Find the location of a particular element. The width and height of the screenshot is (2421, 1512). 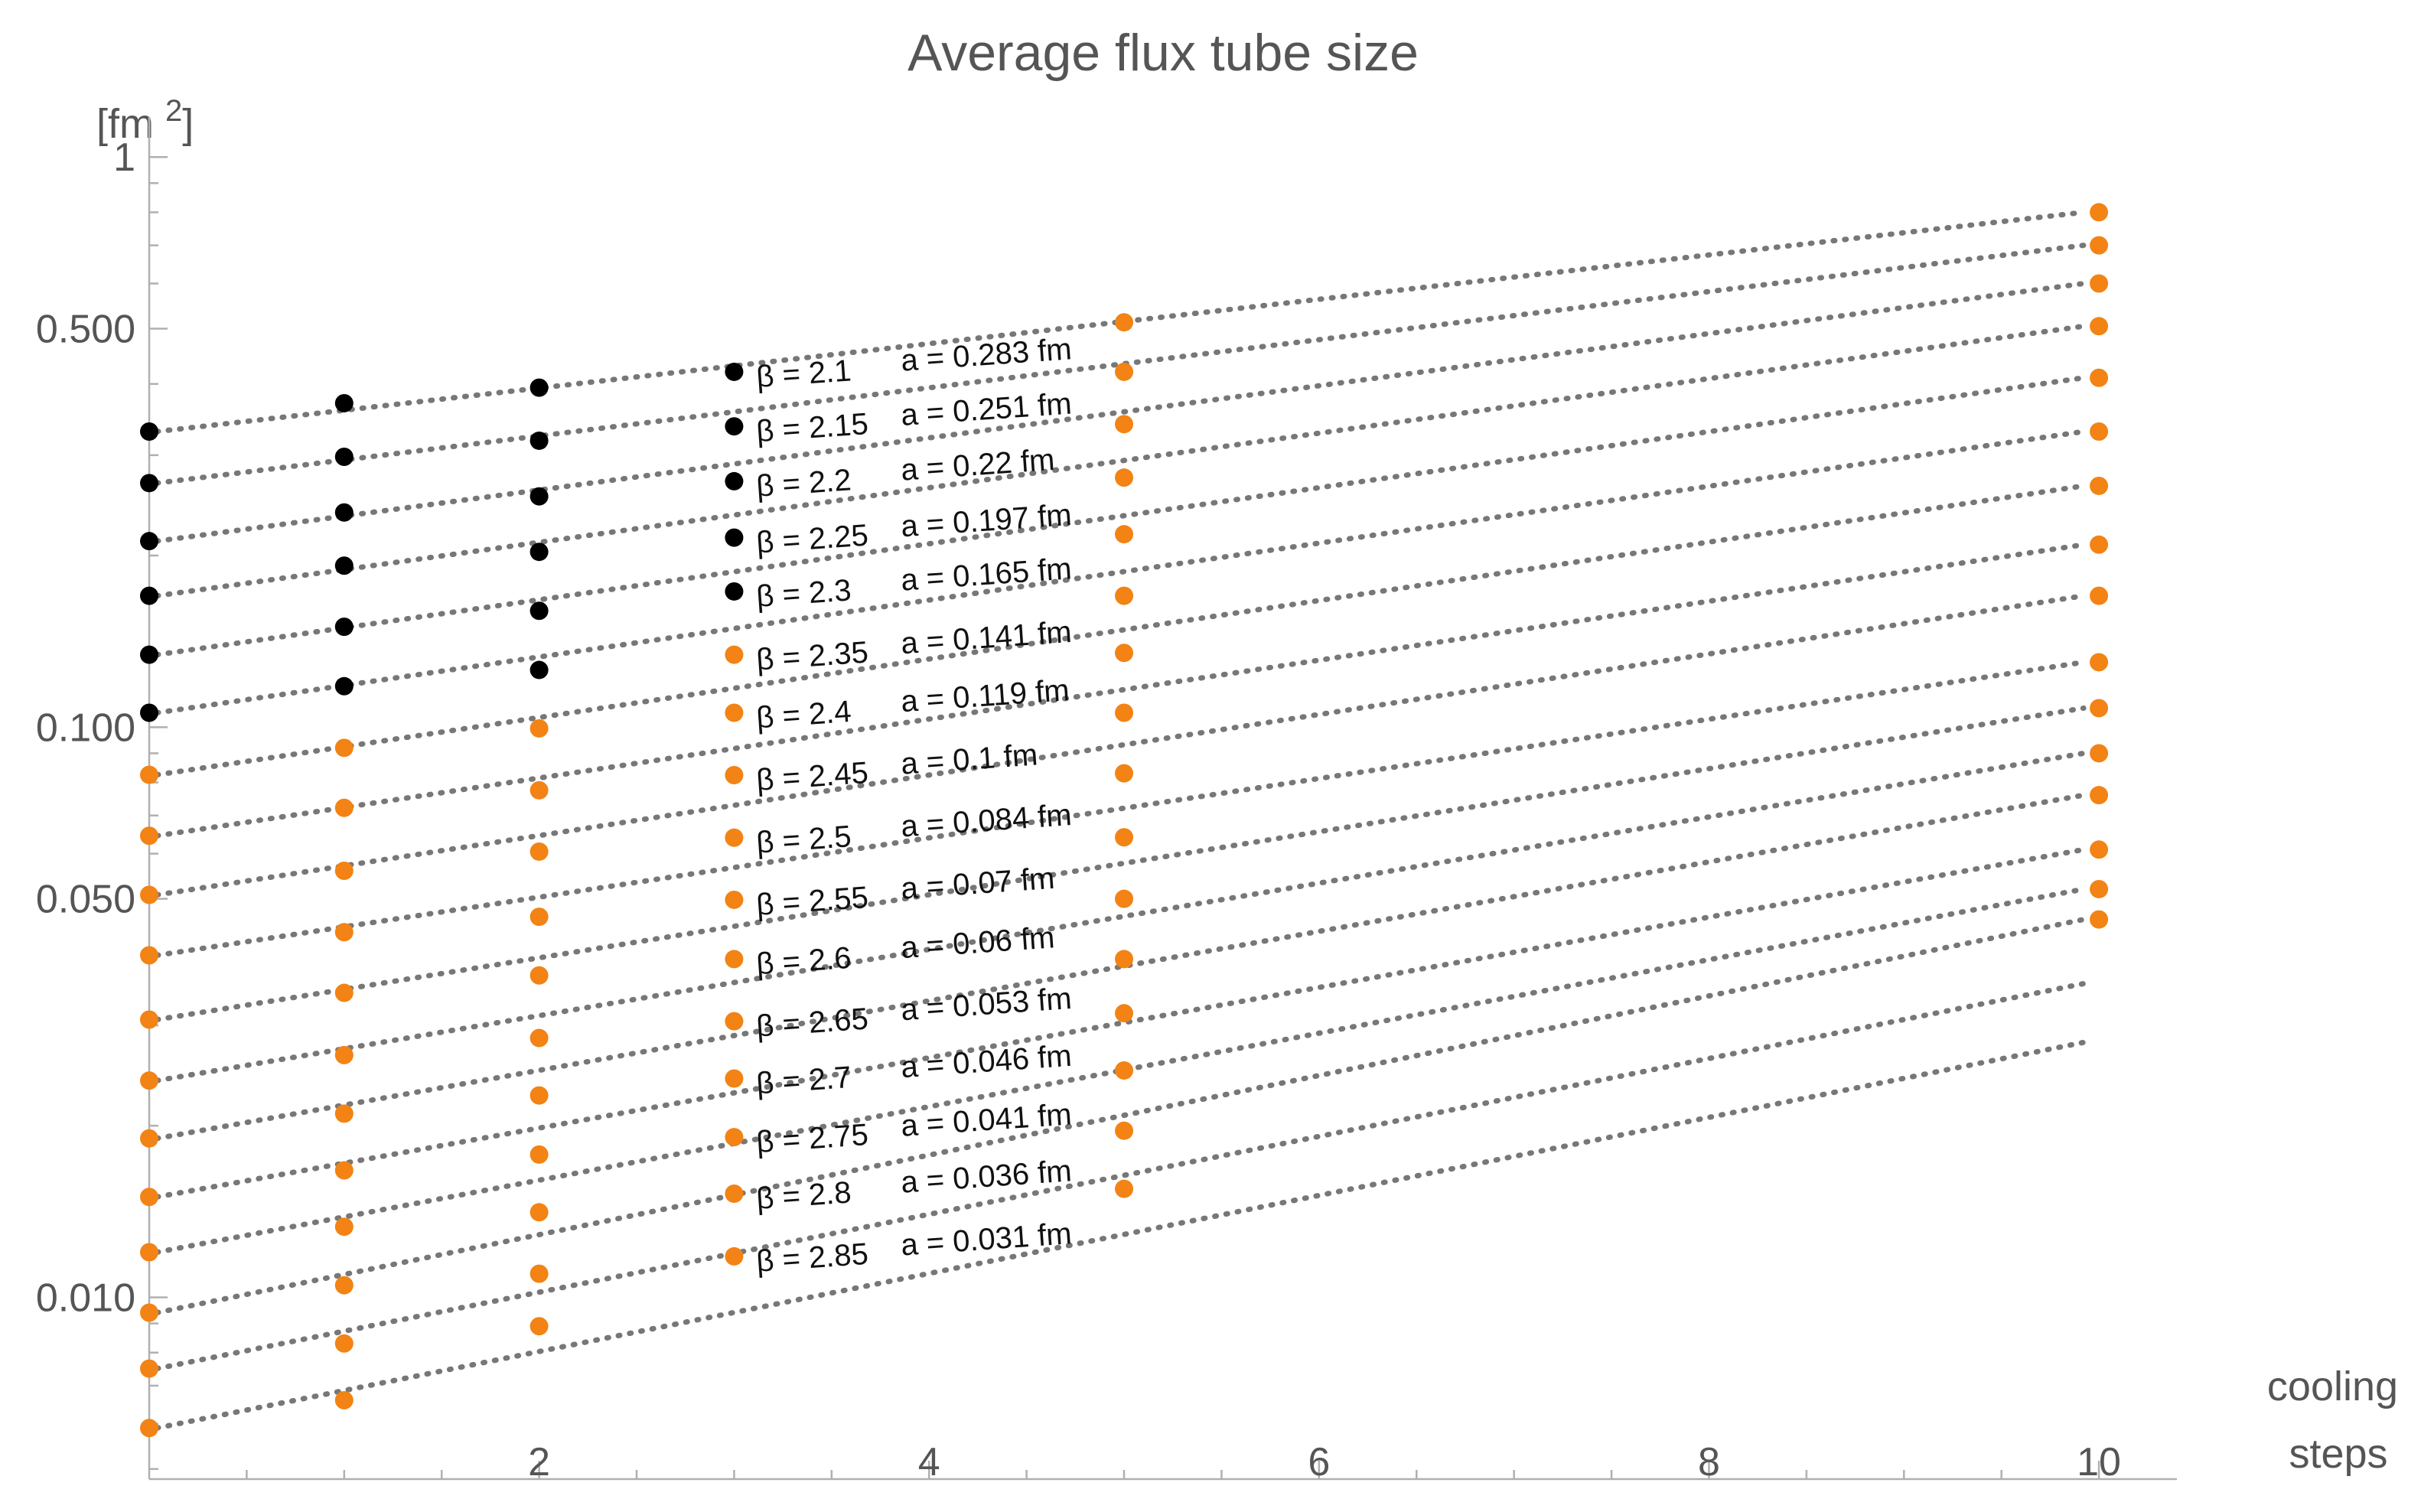

series-annotation: β = 2.85 a = 0.031 fm is located at coordinates (914, 1248).